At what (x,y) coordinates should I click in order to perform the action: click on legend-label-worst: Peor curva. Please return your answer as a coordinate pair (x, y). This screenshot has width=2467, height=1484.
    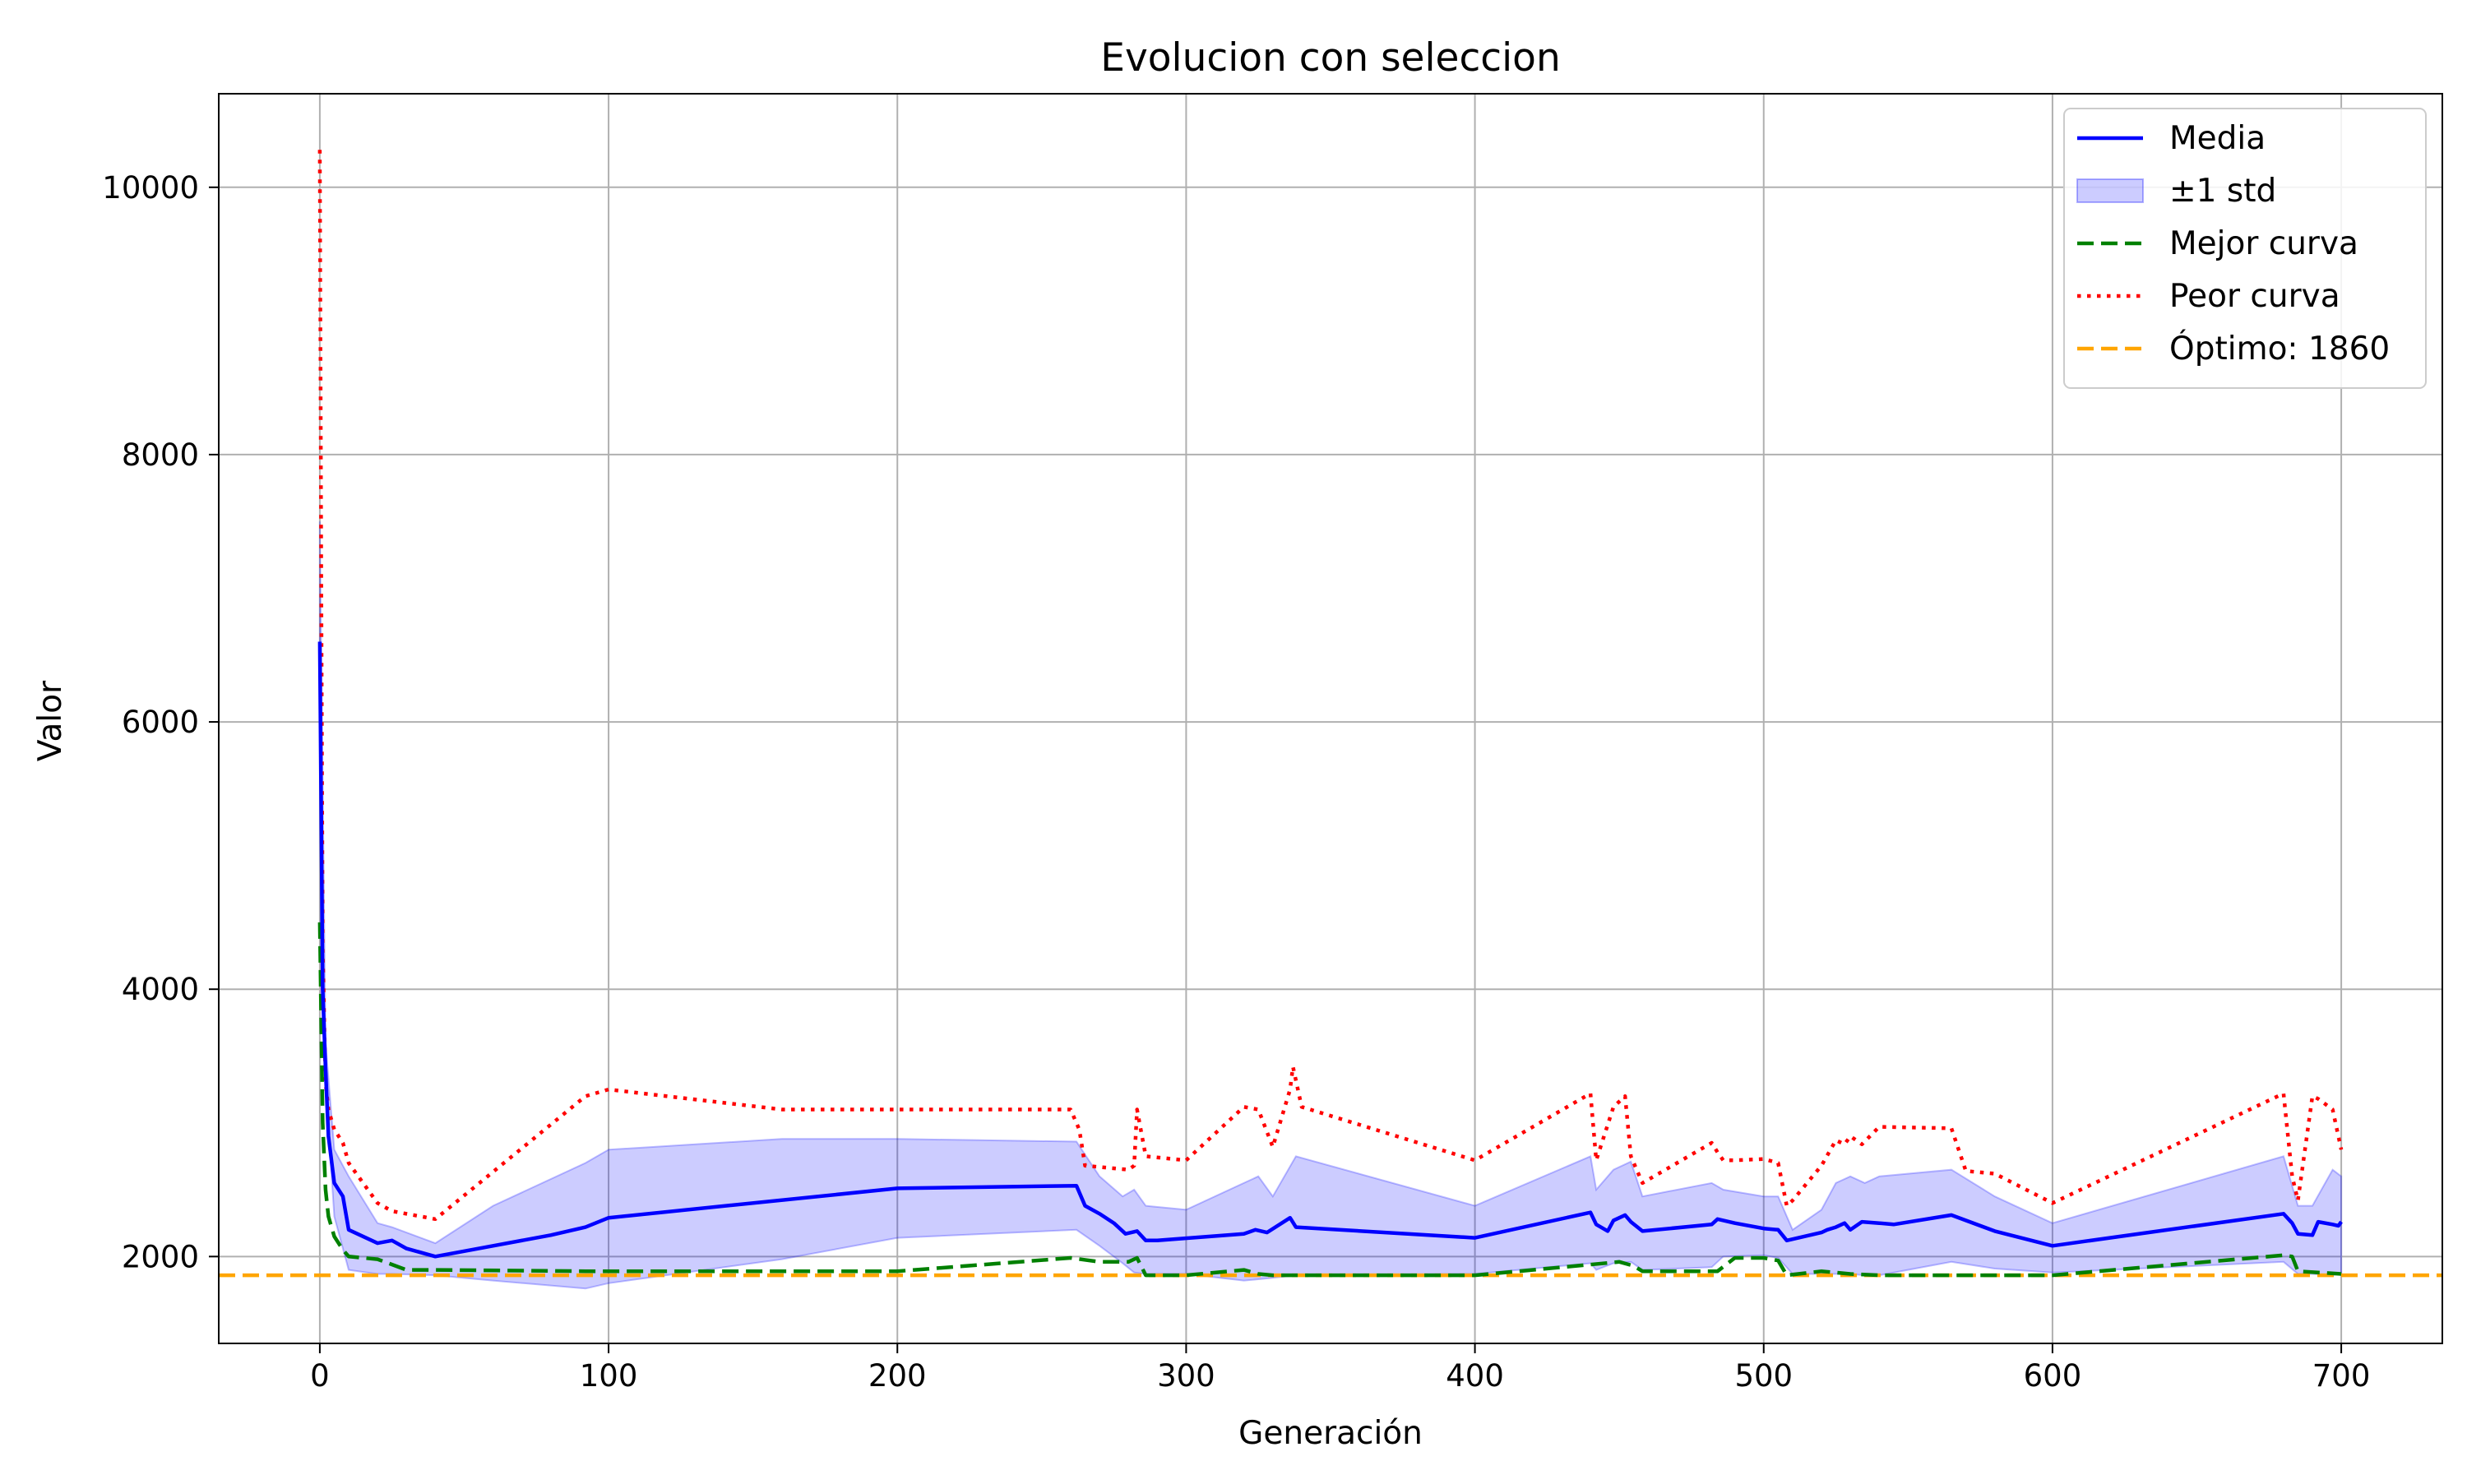
    Looking at the image, I should click on (2254, 296).